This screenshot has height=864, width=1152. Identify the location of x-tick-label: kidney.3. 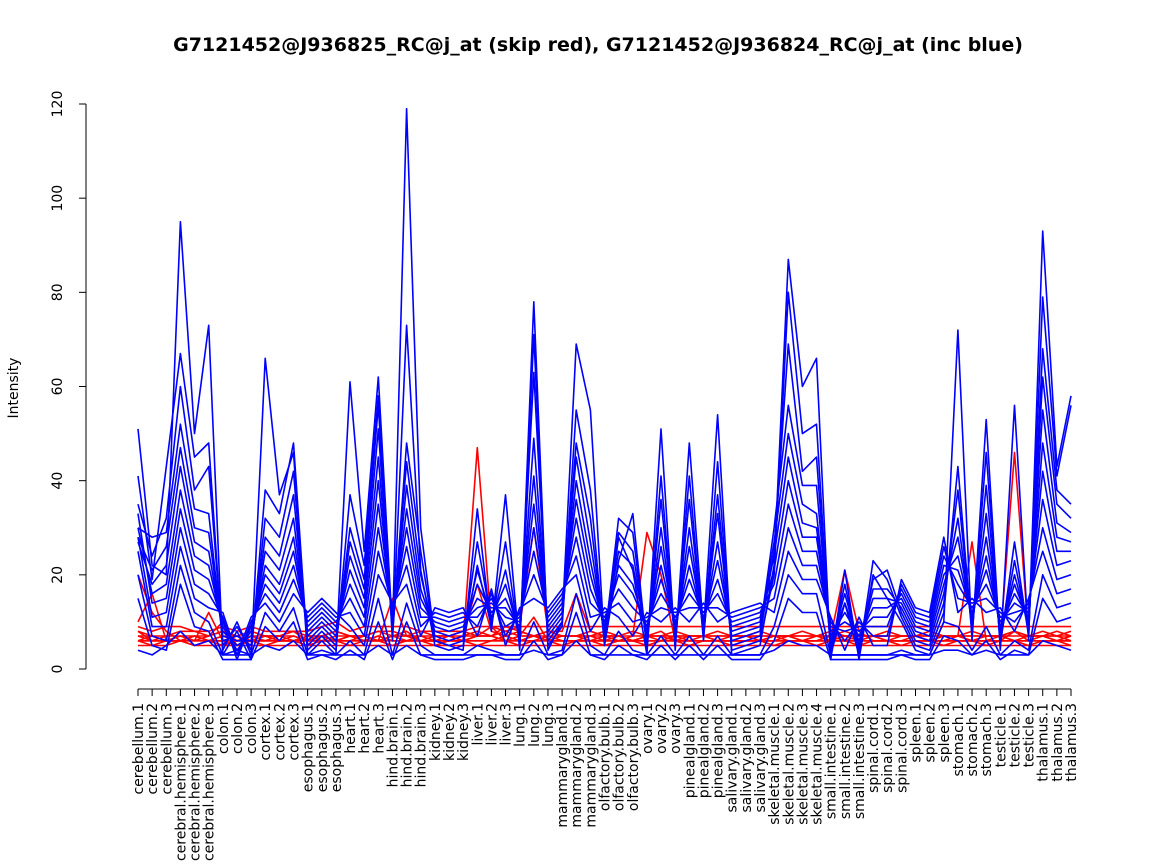
(464, 732).